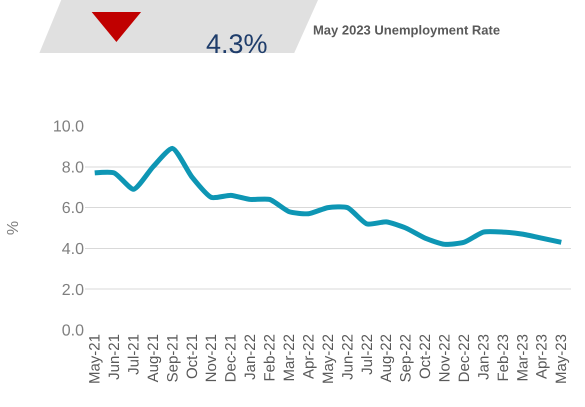  I want to click on y-tick-label: 8.0, so click(73, 167).